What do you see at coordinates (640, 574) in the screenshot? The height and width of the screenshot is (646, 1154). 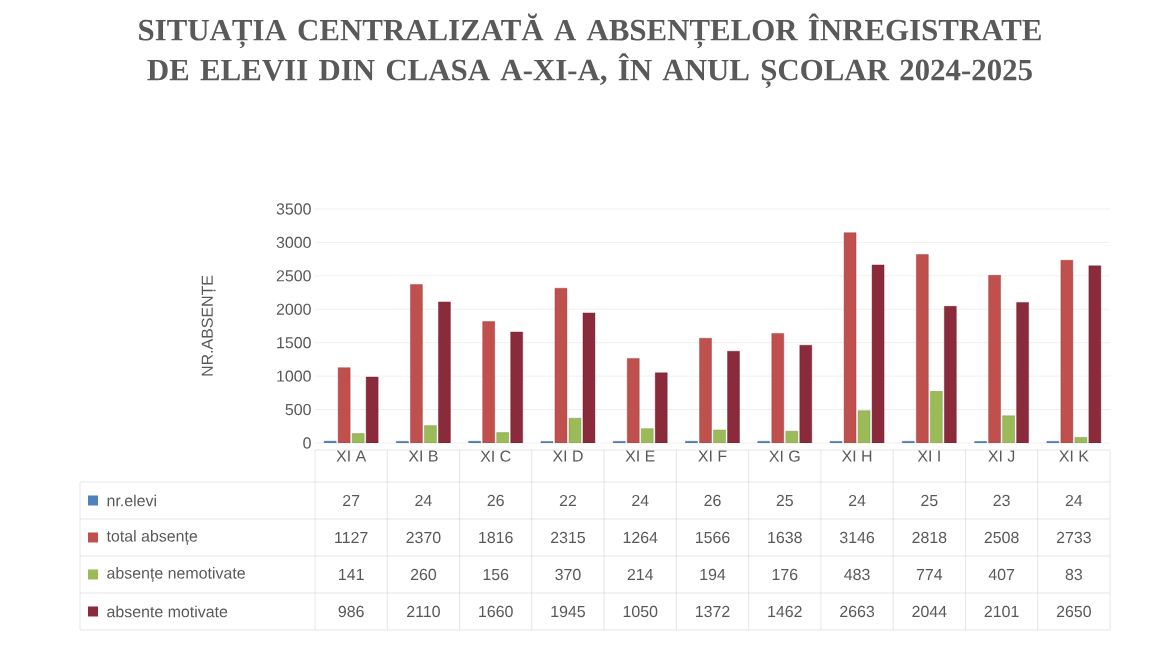 I see `data-label: 214` at bounding box center [640, 574].